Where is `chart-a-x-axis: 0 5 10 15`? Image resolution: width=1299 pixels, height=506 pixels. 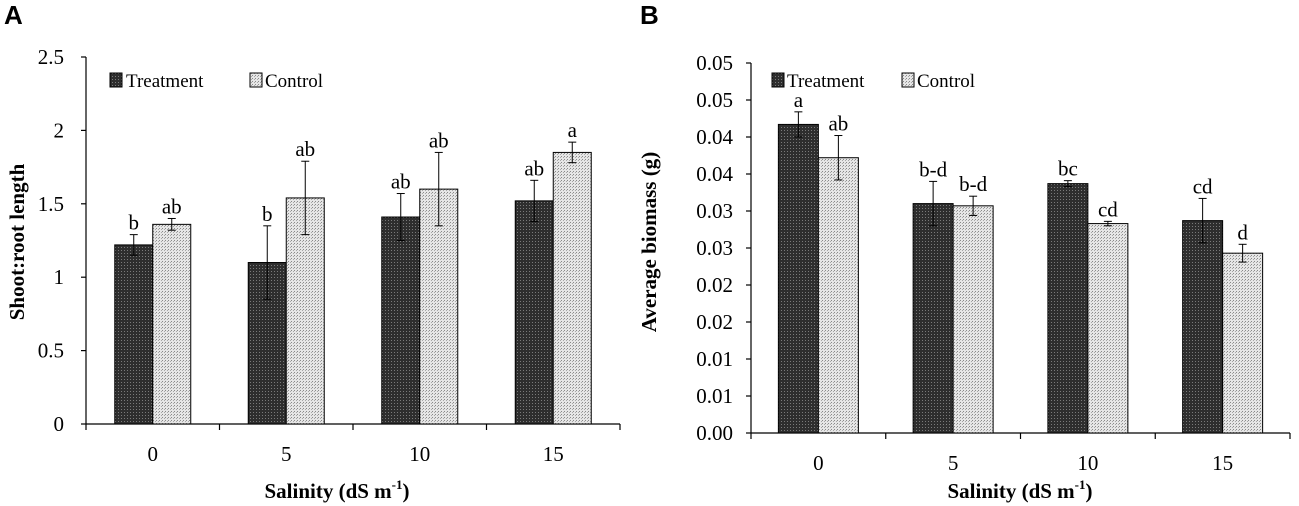
chart-a-x-axis: 0 5 10 15 is located at coordinates (353, 444).